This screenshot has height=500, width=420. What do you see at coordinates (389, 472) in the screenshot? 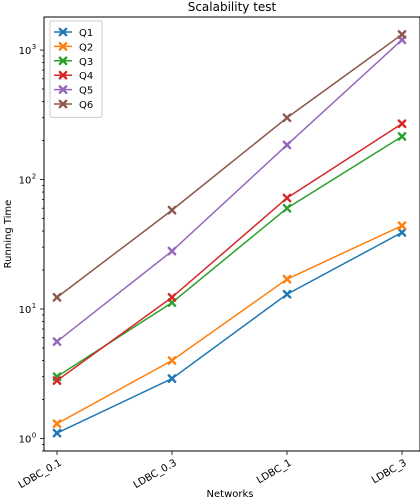
I see `x-tick-label-3: LDBC_3` at bounding box center [389, 472].